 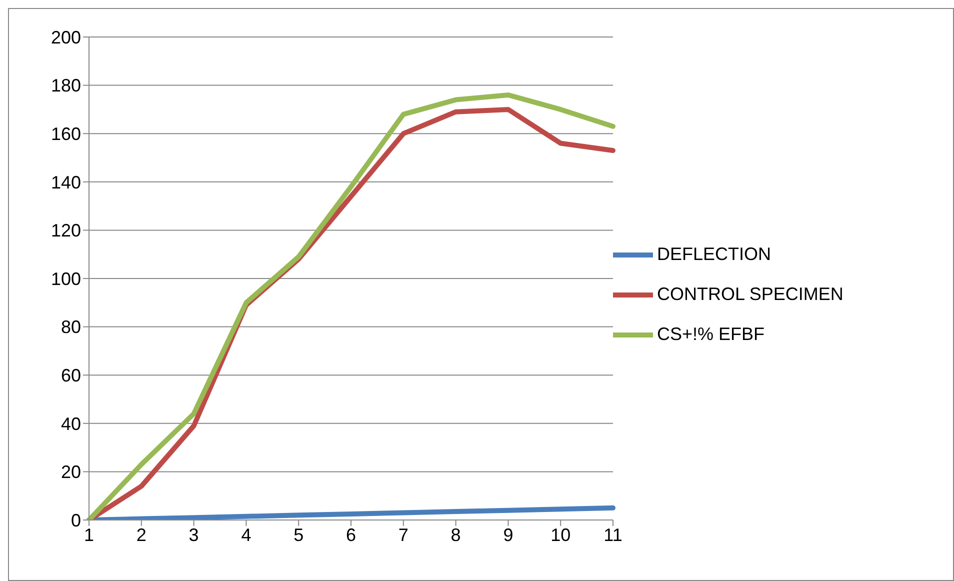 What do you see at coordinates (65, 278) in the screenshot?
I see `y-tick-label: 100` at bounding box center [65, 278].